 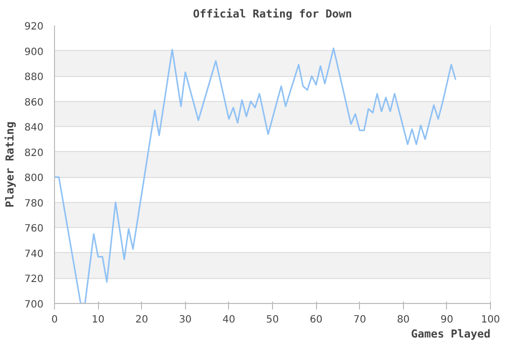 I want to click on y-tick-label: 720, so click(x=34, y=280).